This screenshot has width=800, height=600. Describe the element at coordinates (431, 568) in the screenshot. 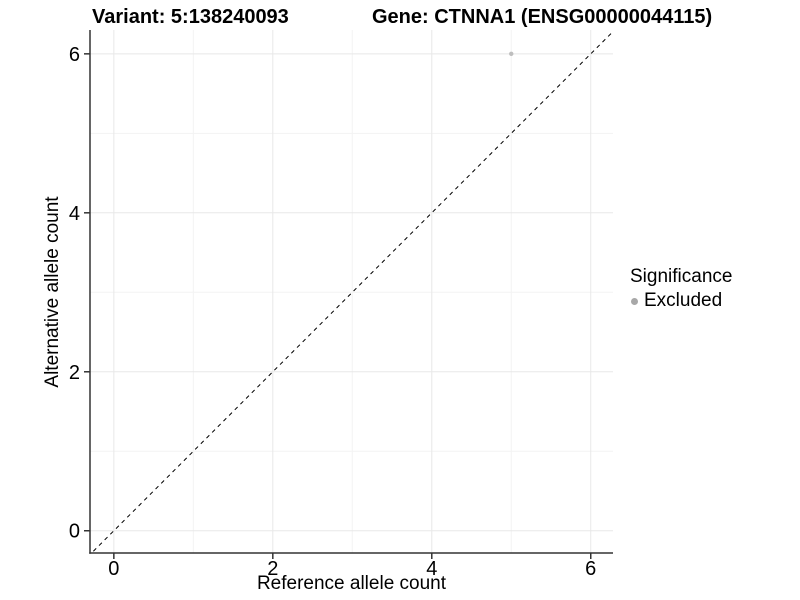

I see `x-tick-label: 4` at that location.